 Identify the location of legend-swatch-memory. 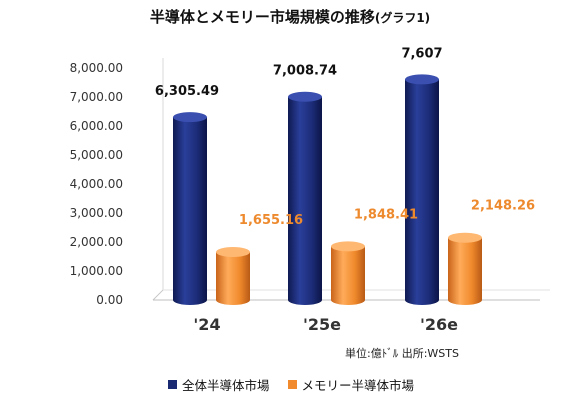
(292, 384).